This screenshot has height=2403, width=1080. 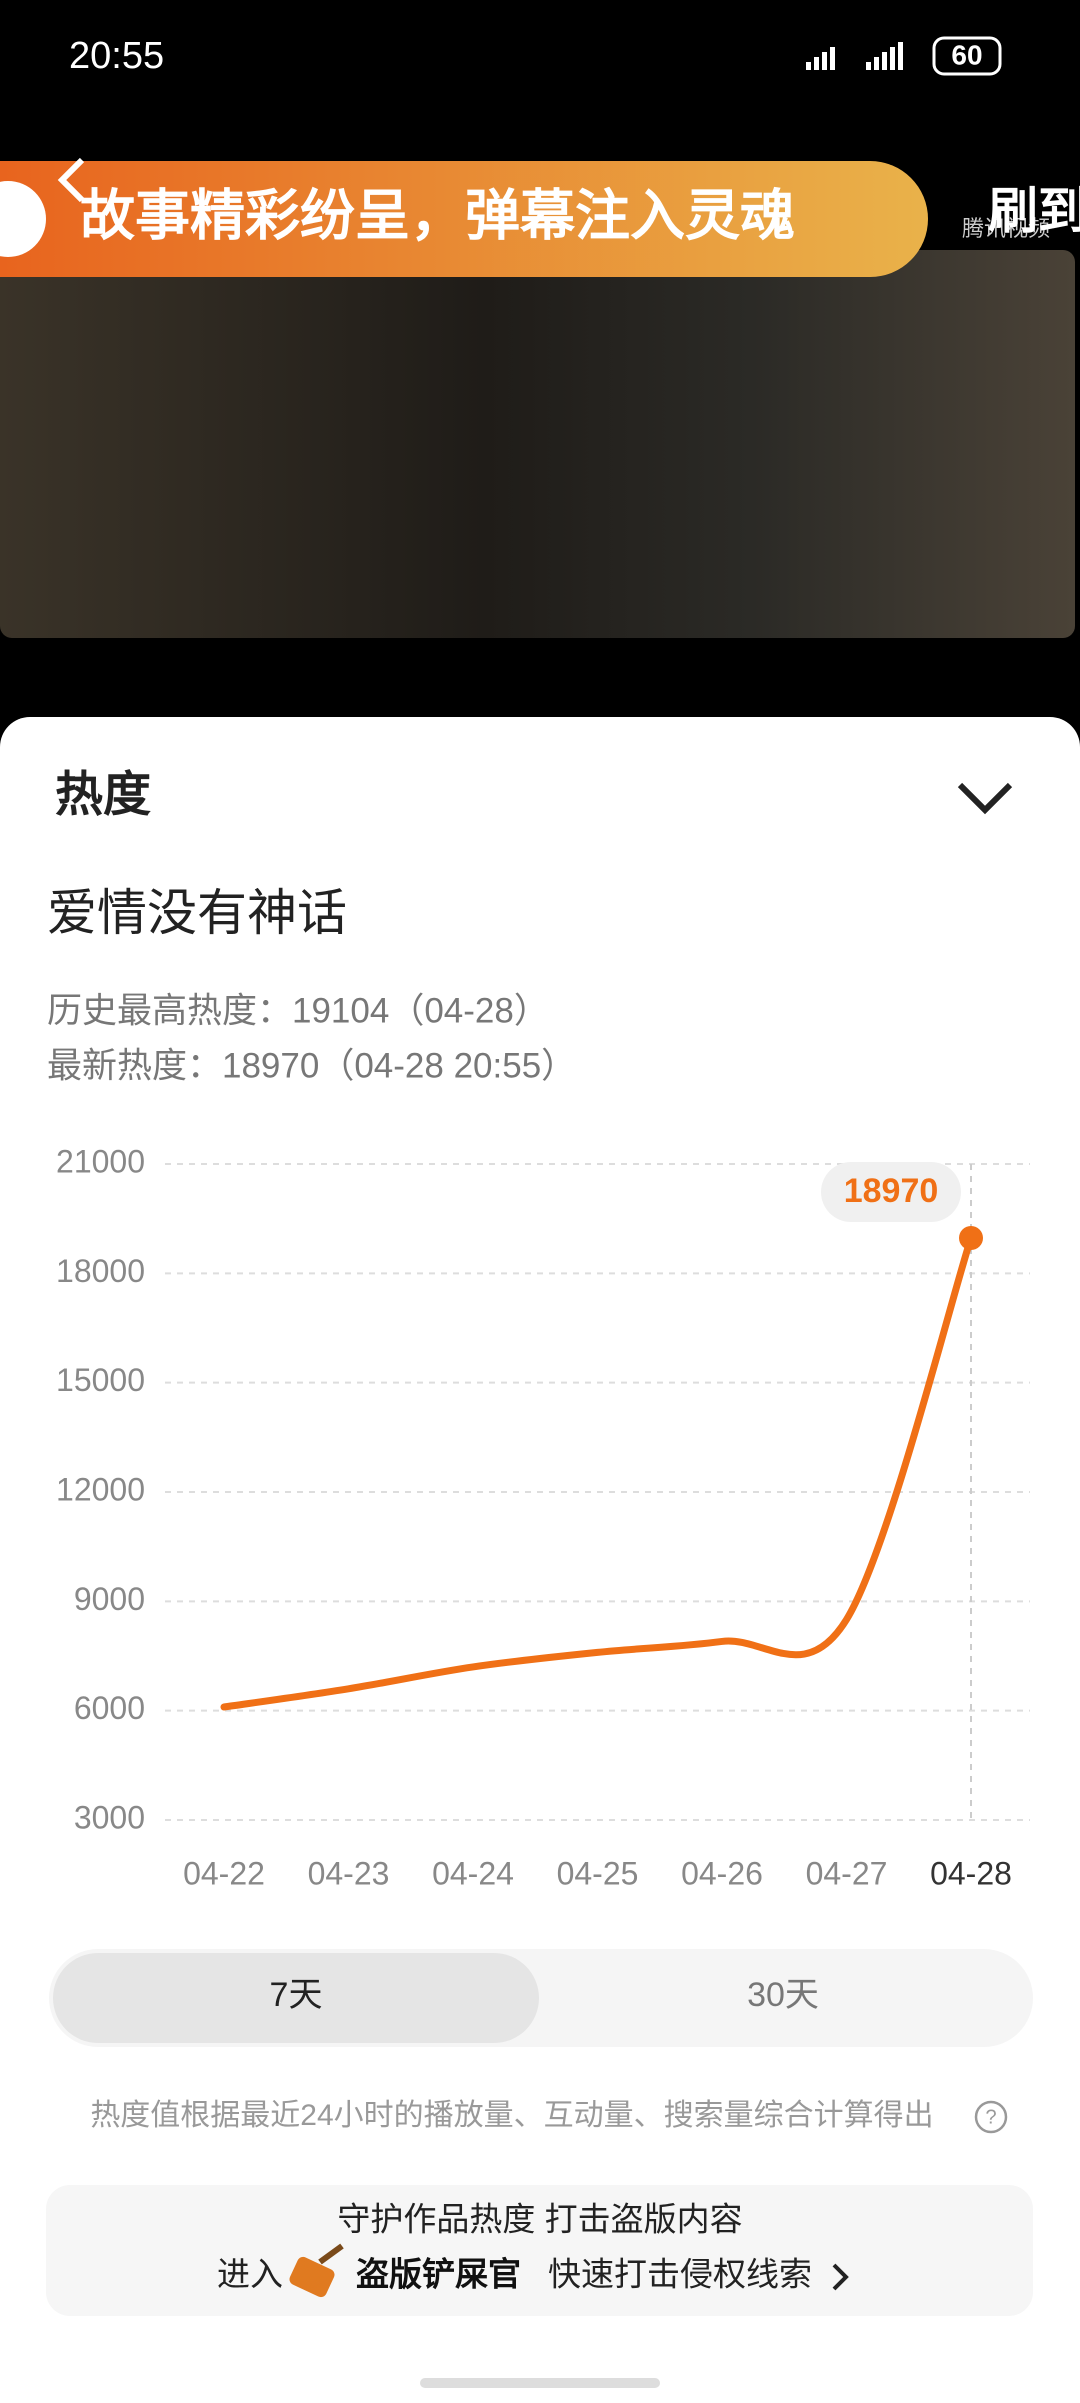 I want to click on promo-arrow, so click(x=840, y=2277).